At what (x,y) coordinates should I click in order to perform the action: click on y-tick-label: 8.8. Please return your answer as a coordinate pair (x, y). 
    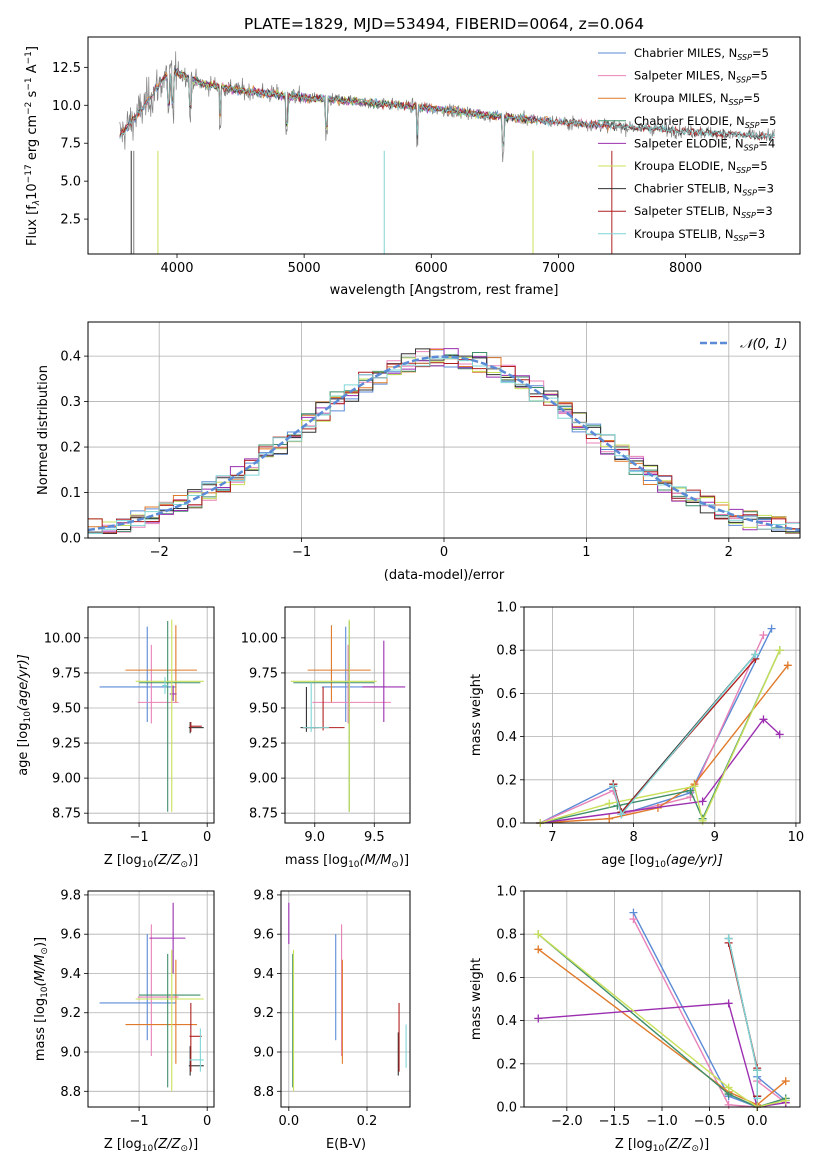
    Looking at the image, I should click on (263, 1092).